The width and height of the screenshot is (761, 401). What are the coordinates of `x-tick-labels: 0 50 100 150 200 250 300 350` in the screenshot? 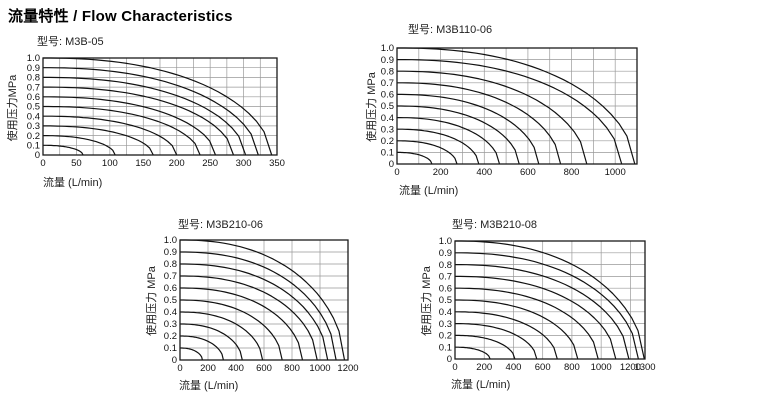 It's located at (162, 163).